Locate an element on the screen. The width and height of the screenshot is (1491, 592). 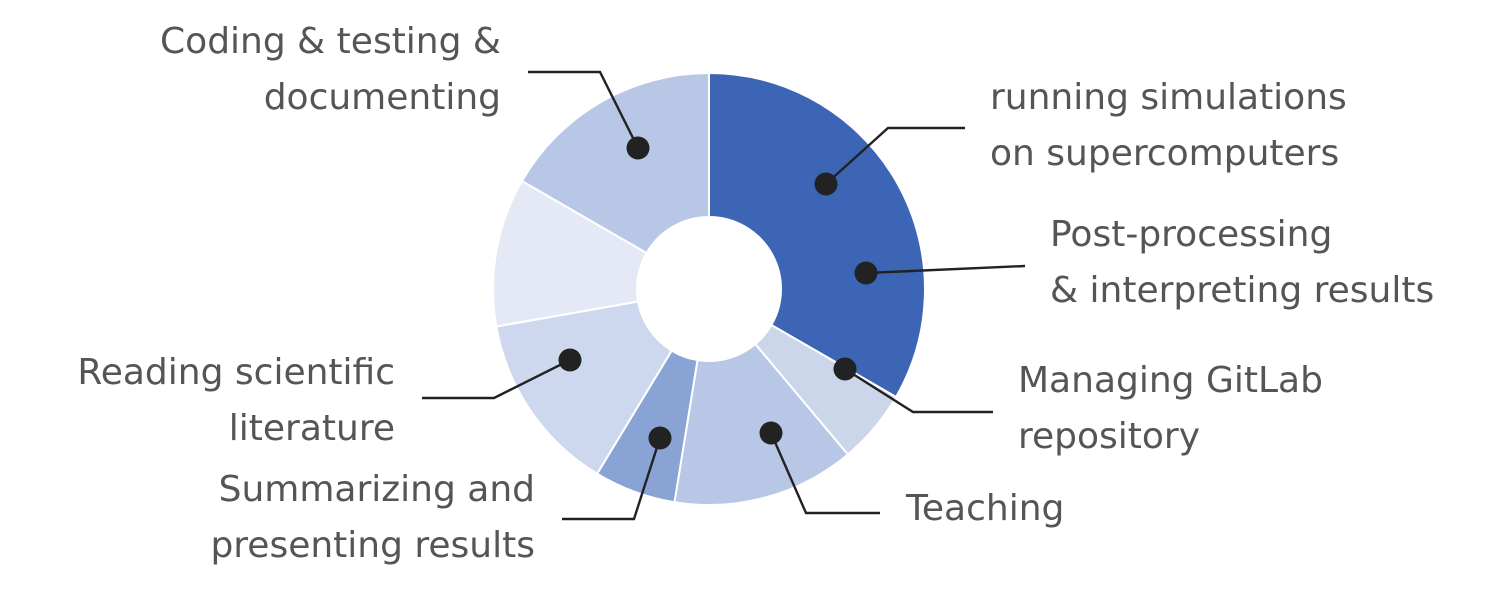
label-coding: Coding & testing & documenting is located at coordinates (330, 69).